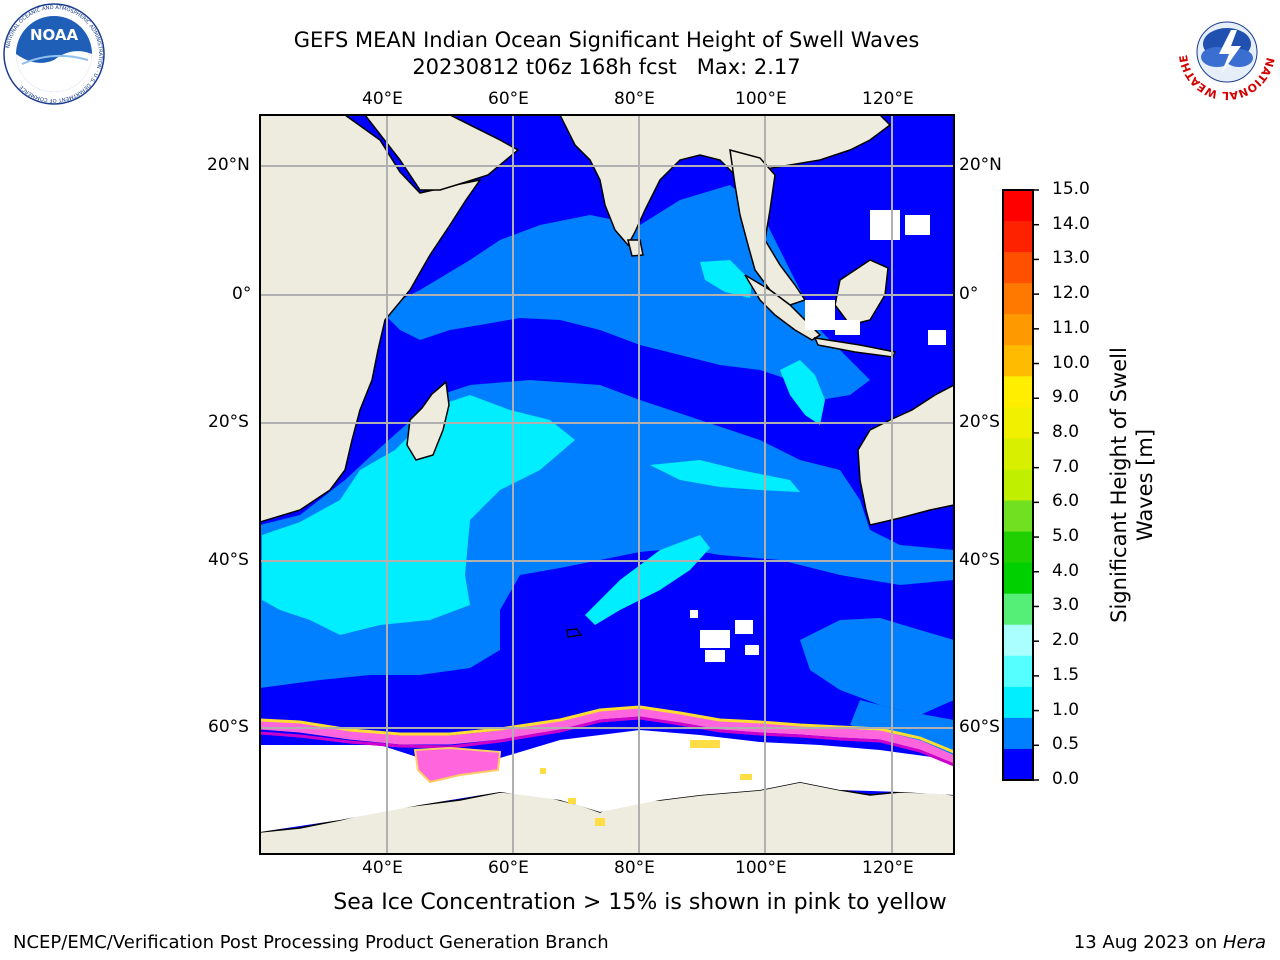 Image resolution: width=1280 pixels, height=960 pixels. Describe the element at coordinates (574, 633) in the screenshot. I see `land-kerguelen` at that location.